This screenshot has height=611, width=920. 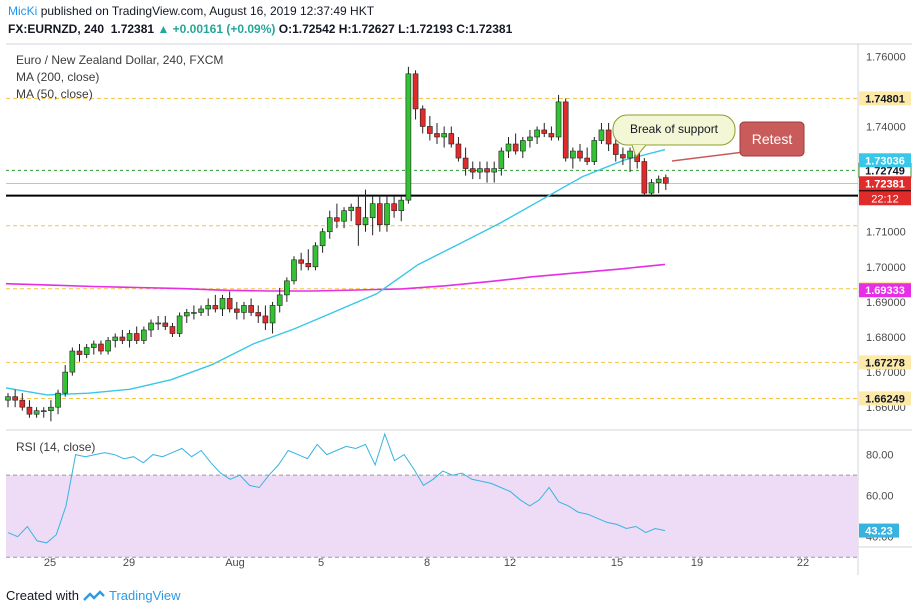 I want to click on countdown-label: 22:12, so click(x=885, y=199).